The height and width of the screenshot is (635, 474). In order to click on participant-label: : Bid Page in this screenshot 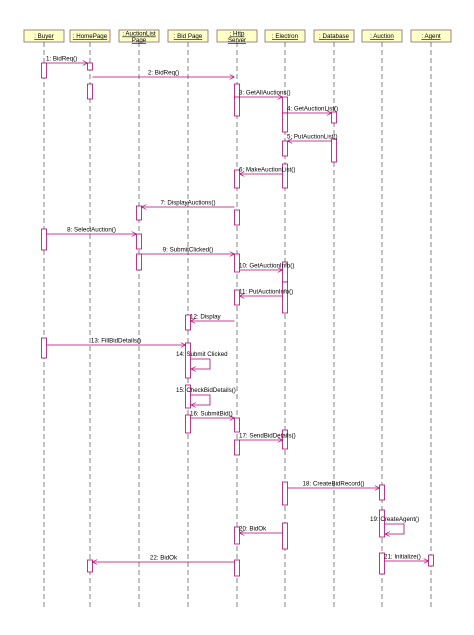, I will do `click(188, 36)`.